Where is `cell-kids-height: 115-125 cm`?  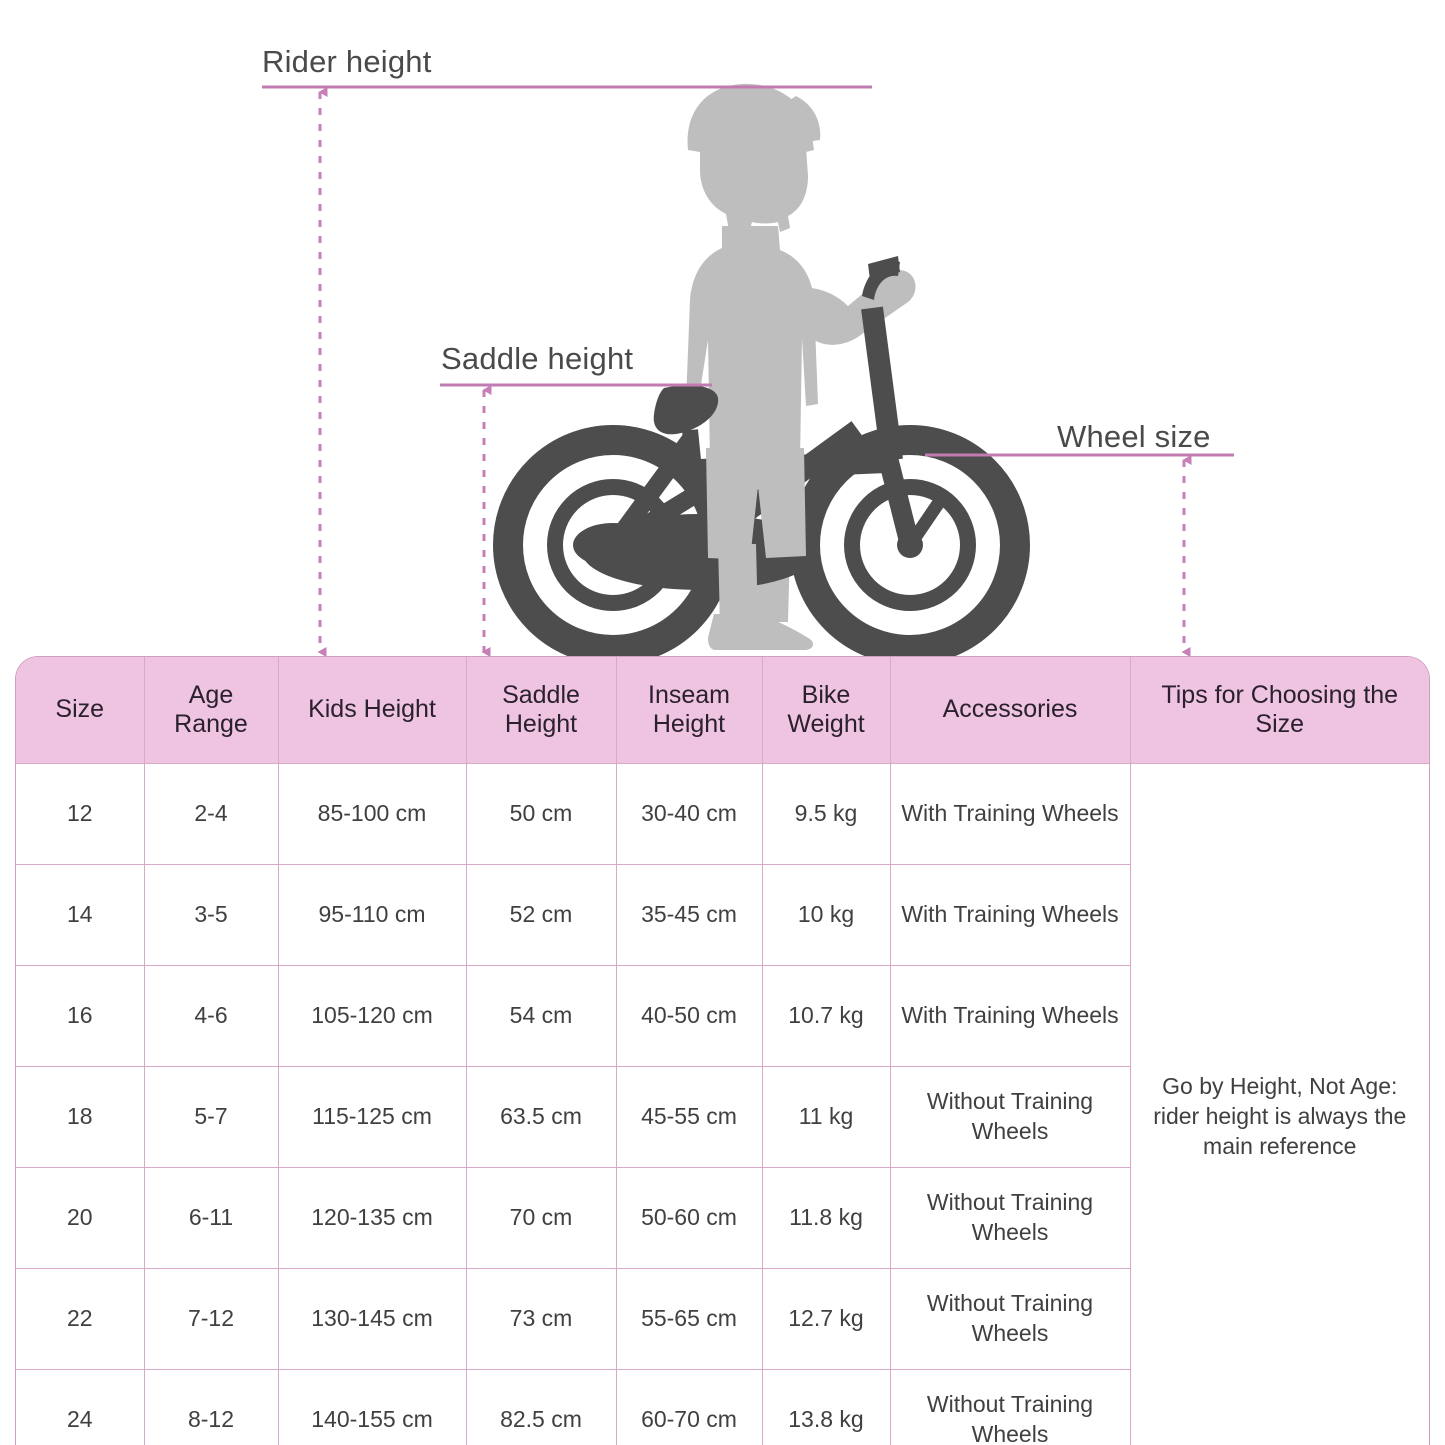
cell-kids-height: 115-125 cm is located at coordinates (372, 1117).